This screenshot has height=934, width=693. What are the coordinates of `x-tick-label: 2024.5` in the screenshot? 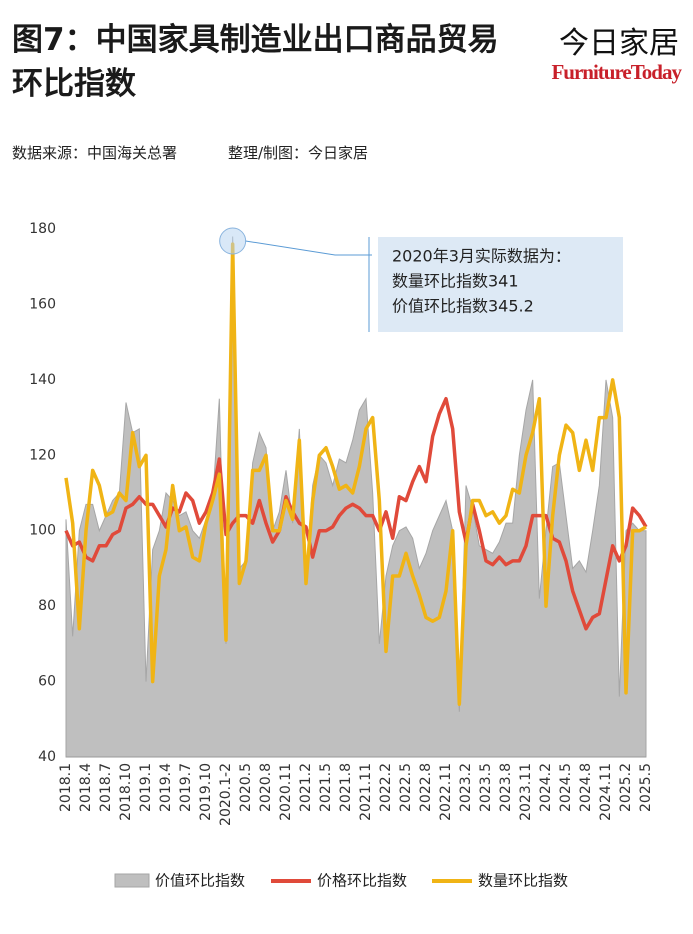 It's located at (566, 787).